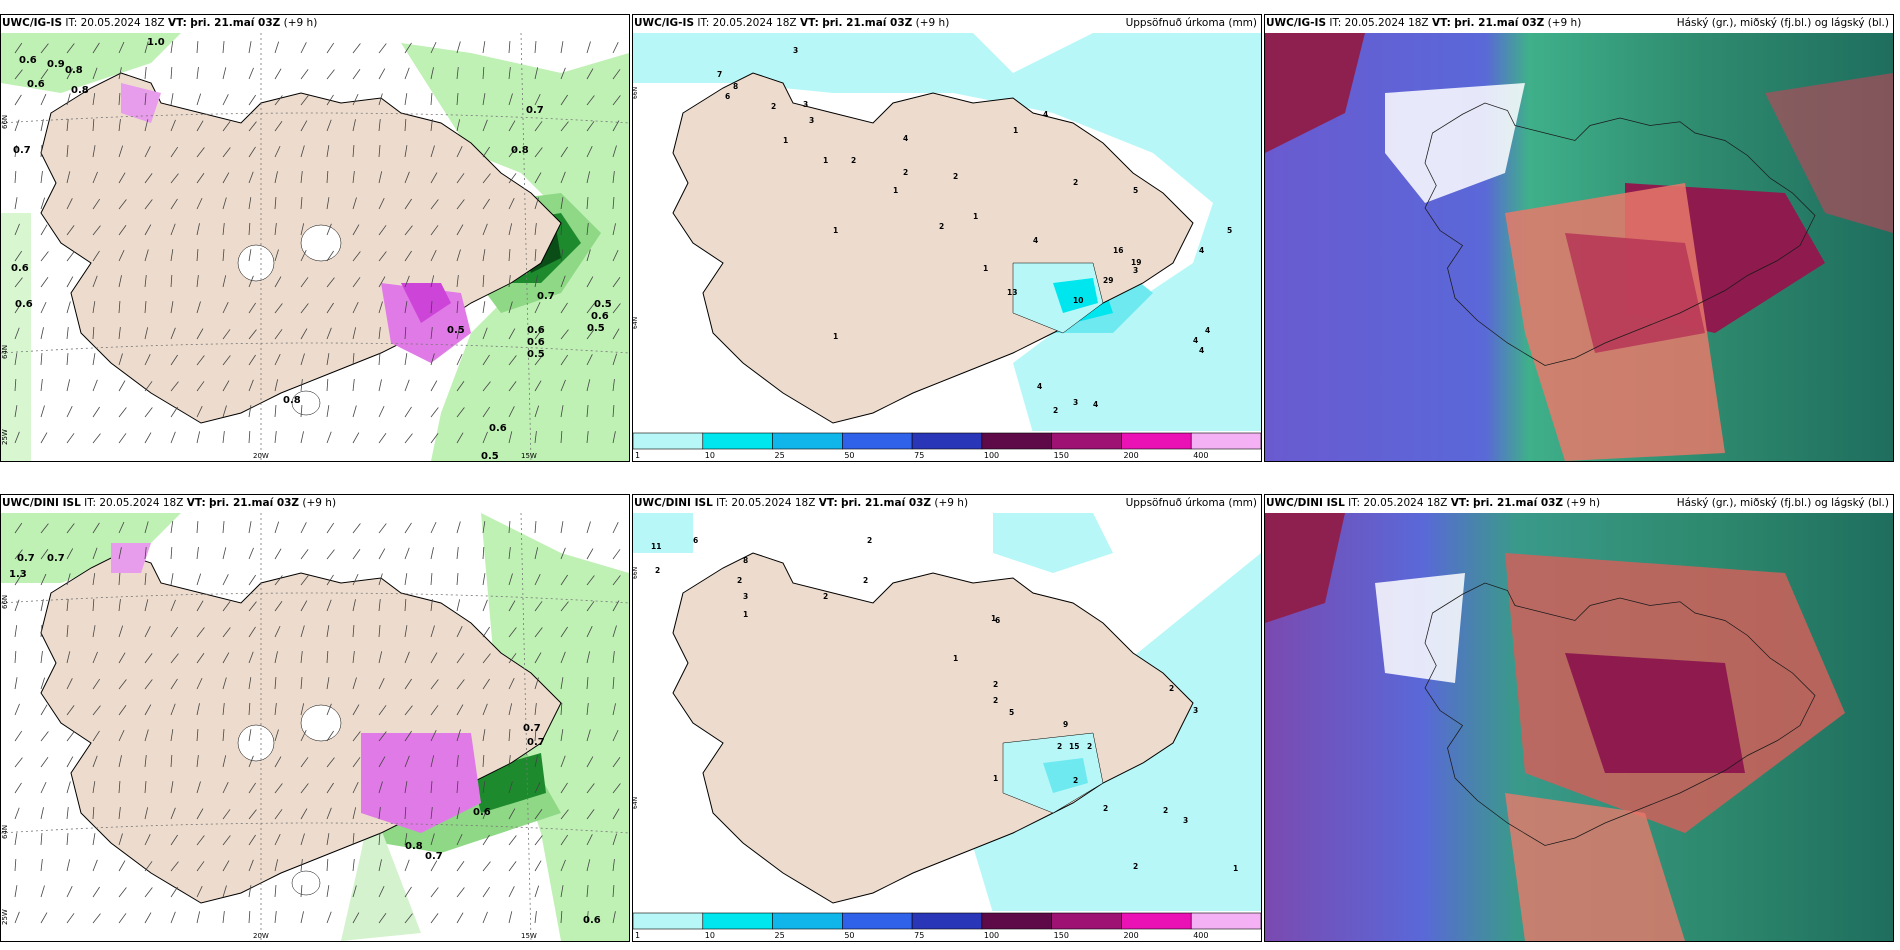  Describe the element at coordinates (529, 936) in the screenshot. I see `axis-label-15w: 15W` at that location.